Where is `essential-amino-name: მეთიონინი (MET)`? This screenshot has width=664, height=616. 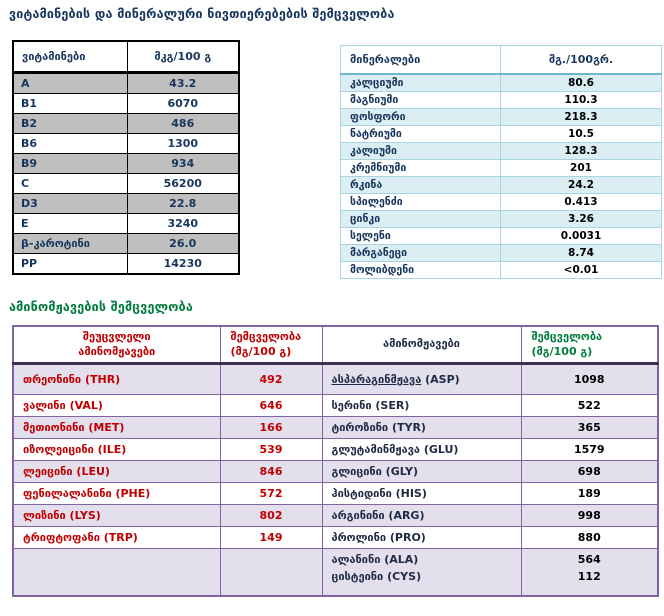
essential-amino-name: მეთიონინი (MET) is located at coordinates (116, 428).